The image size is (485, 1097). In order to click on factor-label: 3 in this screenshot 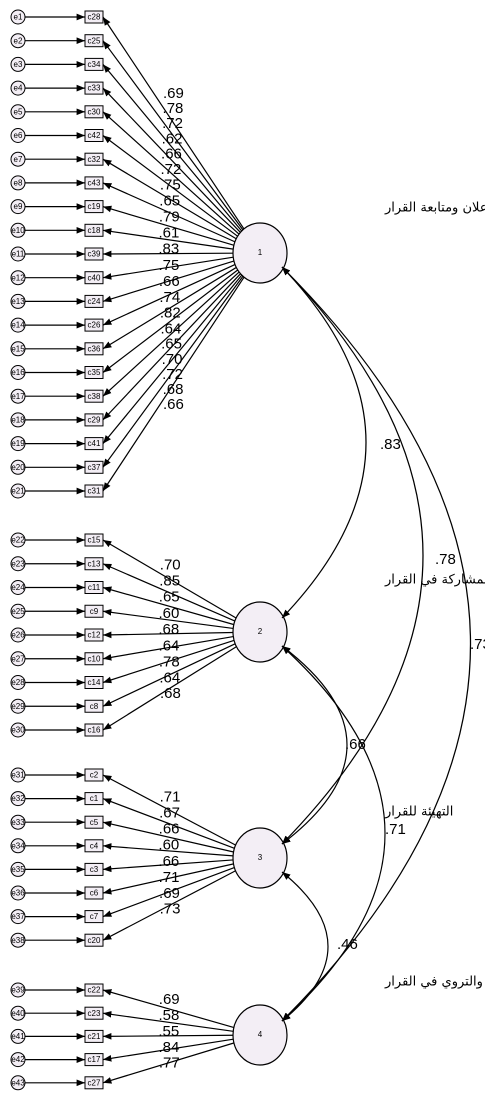, I will do `click(260, 857)`.